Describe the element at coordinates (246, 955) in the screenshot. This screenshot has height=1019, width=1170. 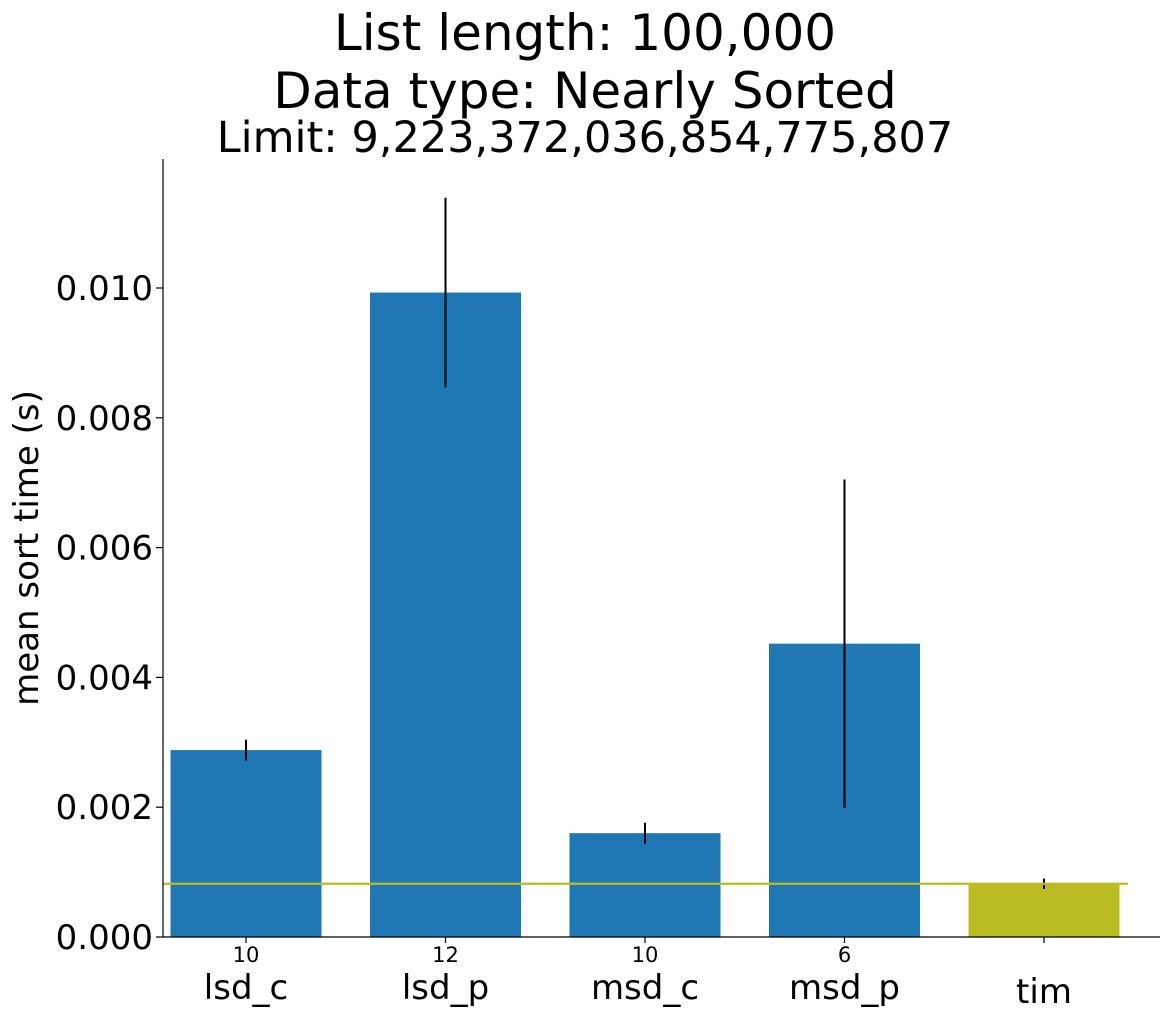
I see `count-label-lsd_c: 10` at that location.